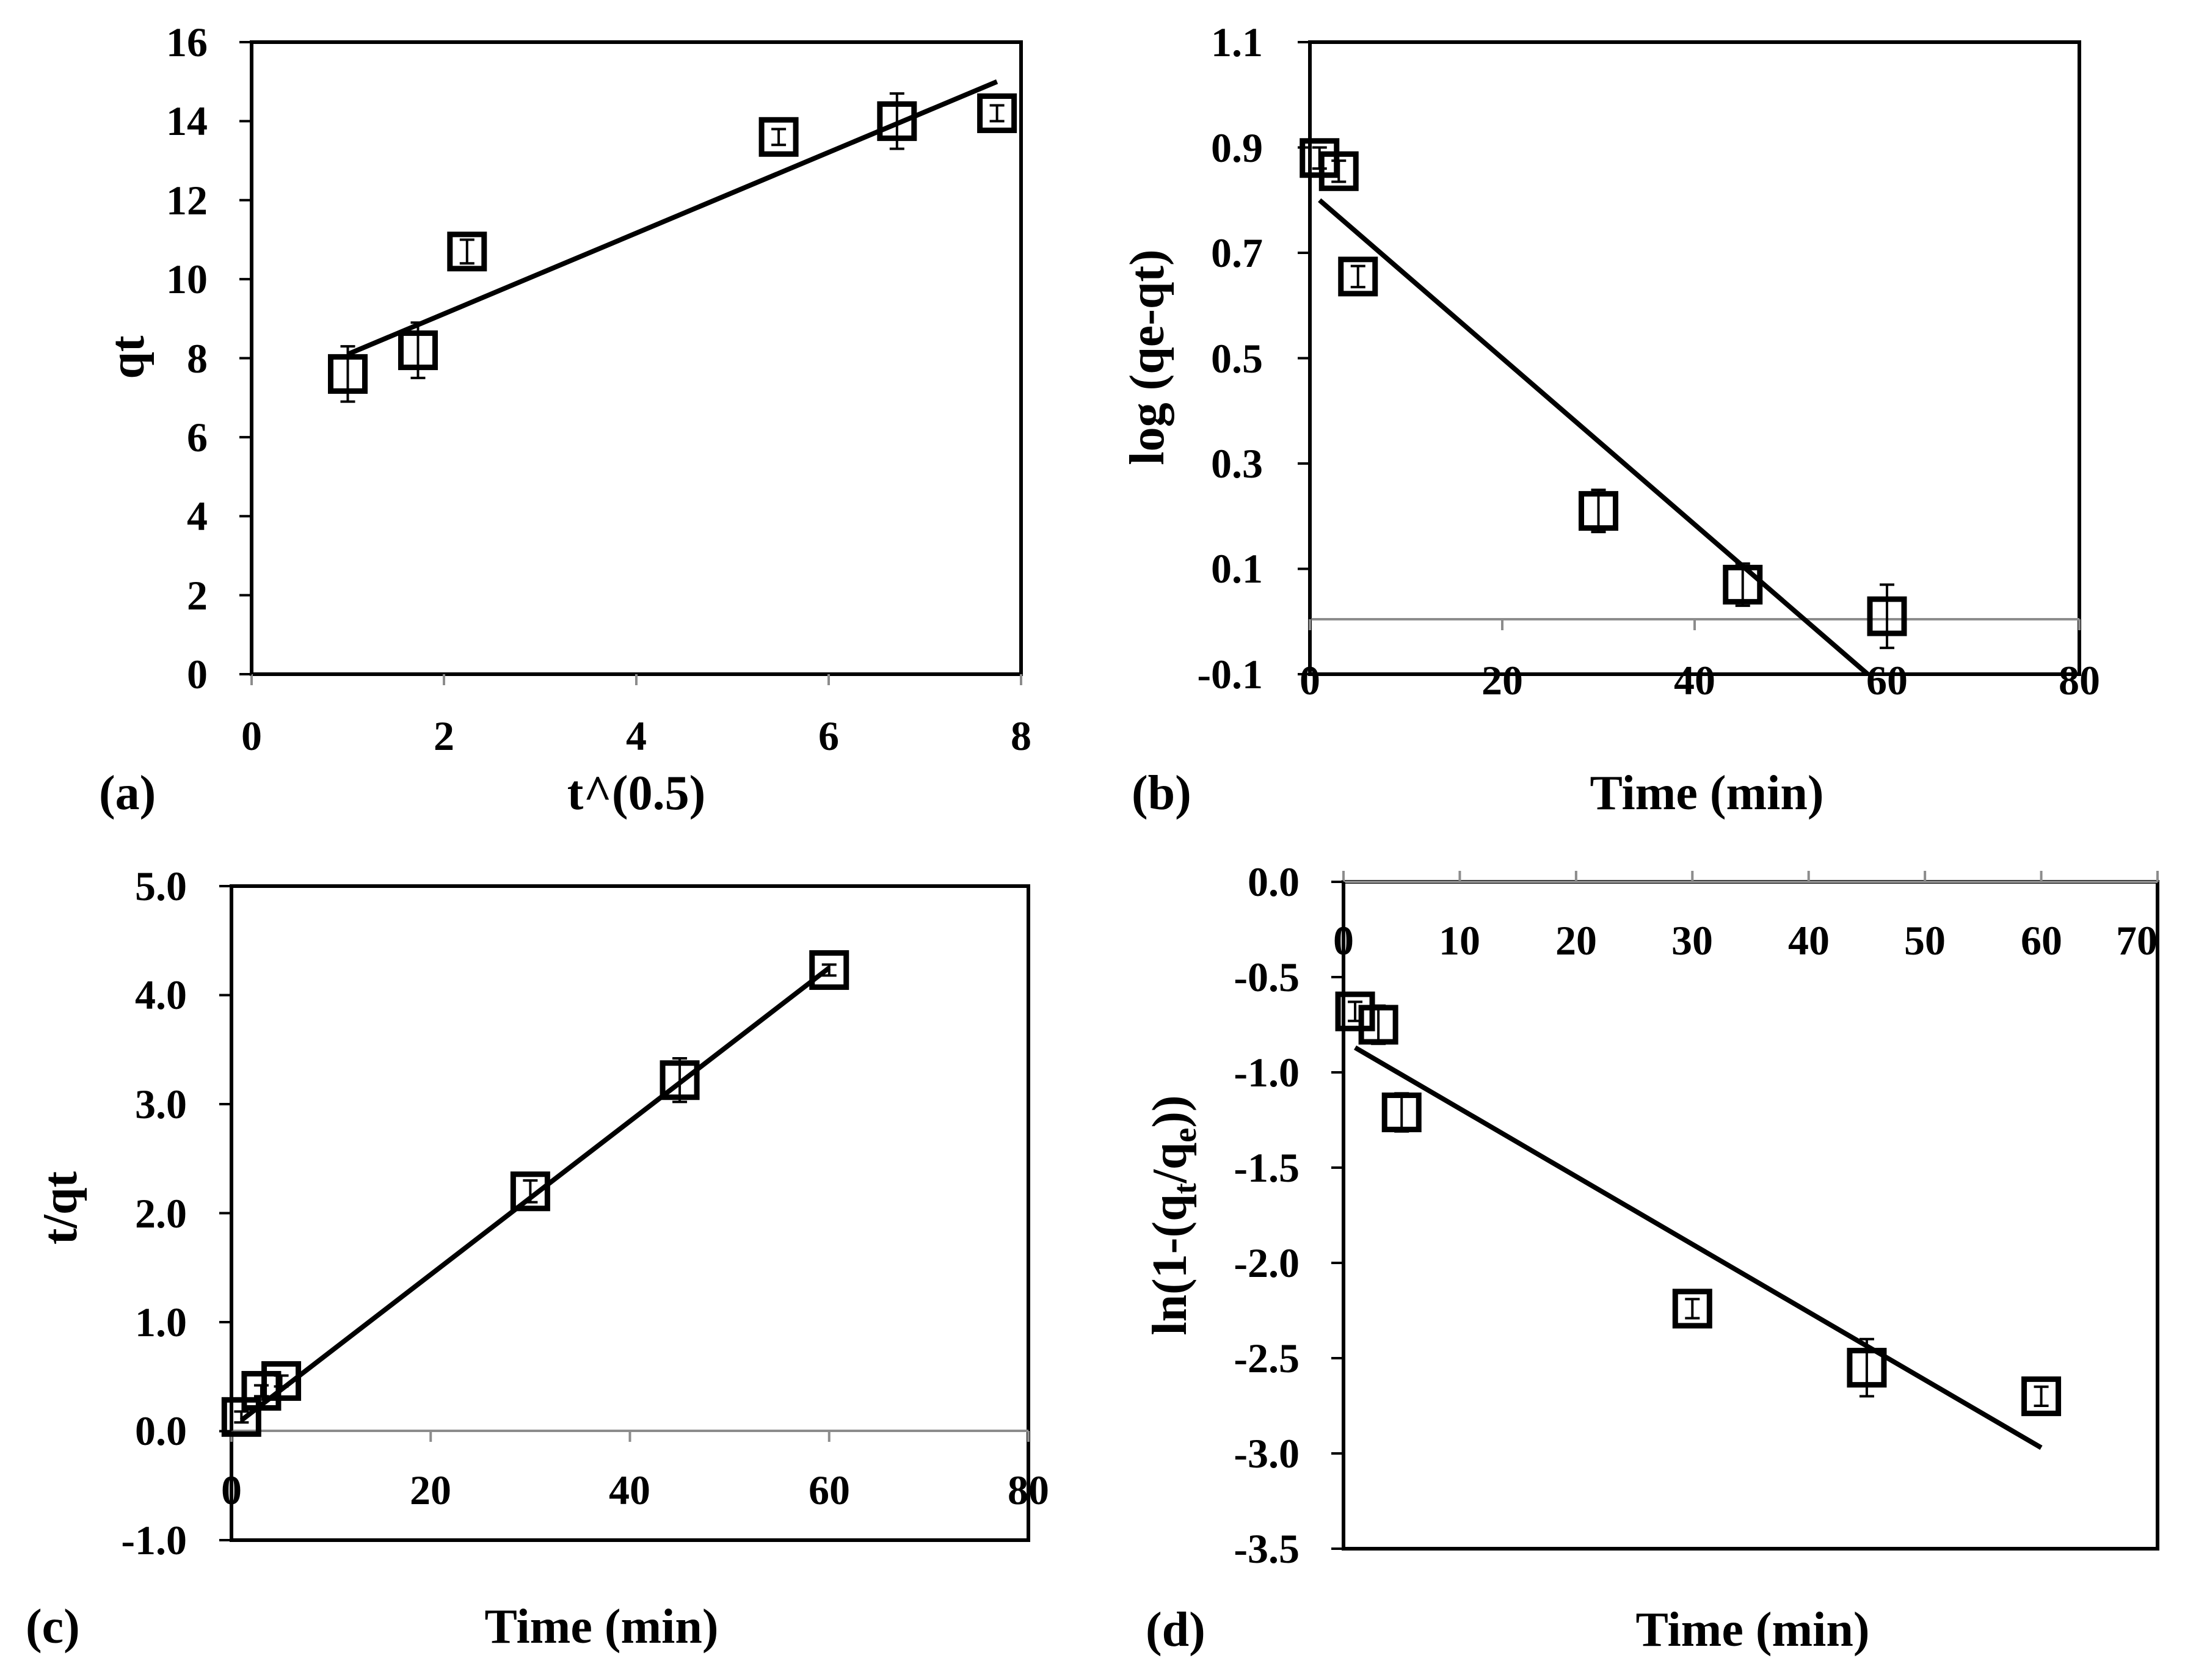 The image size is (2196, 1680). I want to click on panel-c-y-tick-label: 3.0, so click(161, 1104).